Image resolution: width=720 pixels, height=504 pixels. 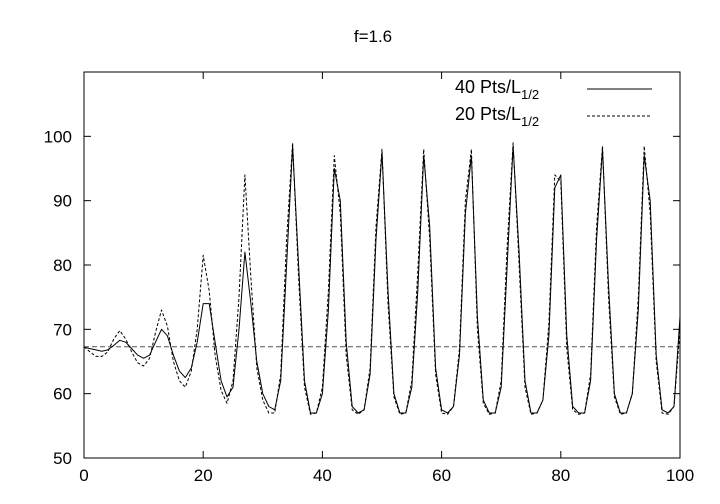 What do you see at coordinates (58, 136) in the screenshot?
I see `y-tick-label-5: 100` at bounding box center [58, 136].